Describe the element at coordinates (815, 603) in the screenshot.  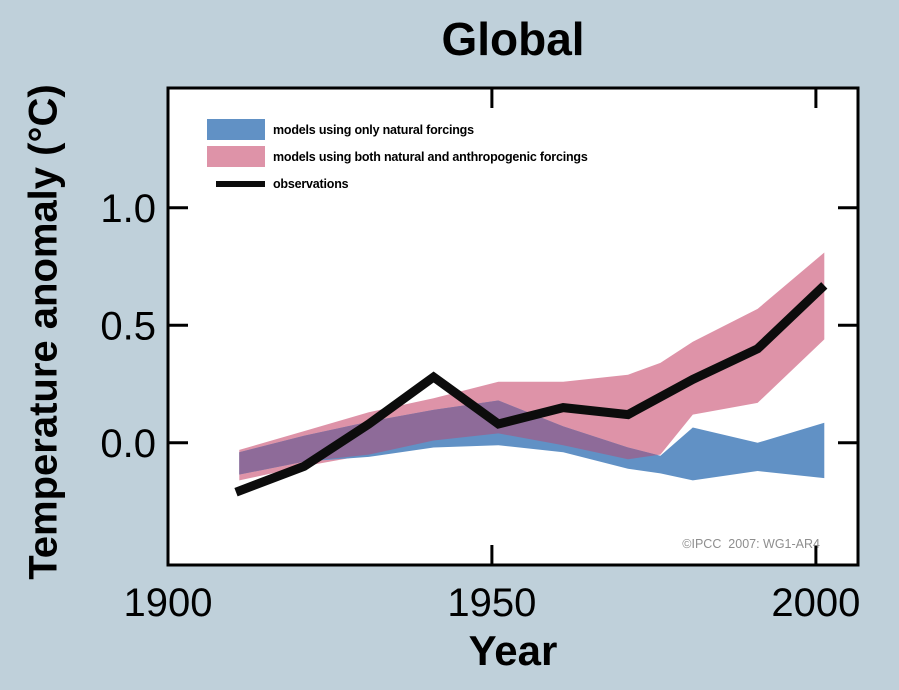
I see `x-tick-label: 2000` at that location.